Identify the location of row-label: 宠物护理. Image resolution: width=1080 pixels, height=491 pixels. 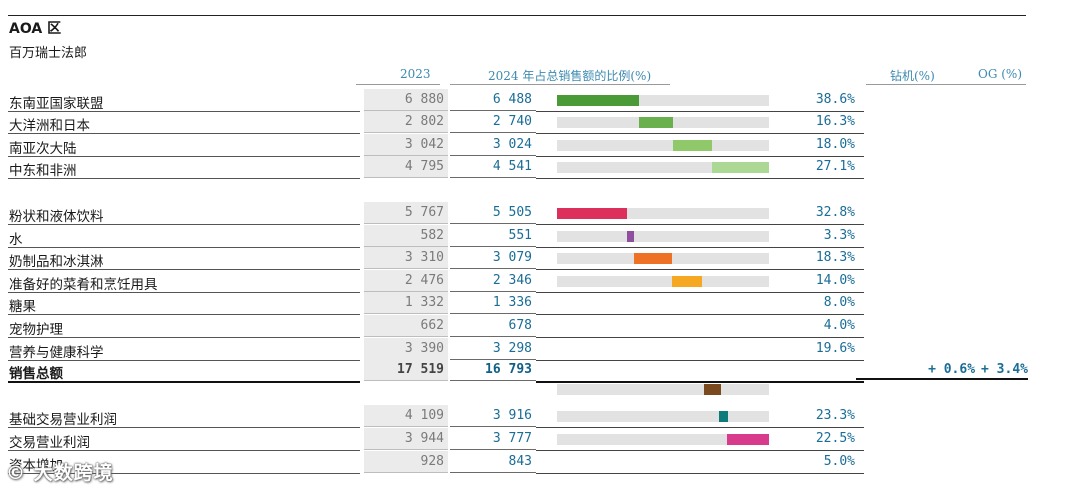
(36, 330).